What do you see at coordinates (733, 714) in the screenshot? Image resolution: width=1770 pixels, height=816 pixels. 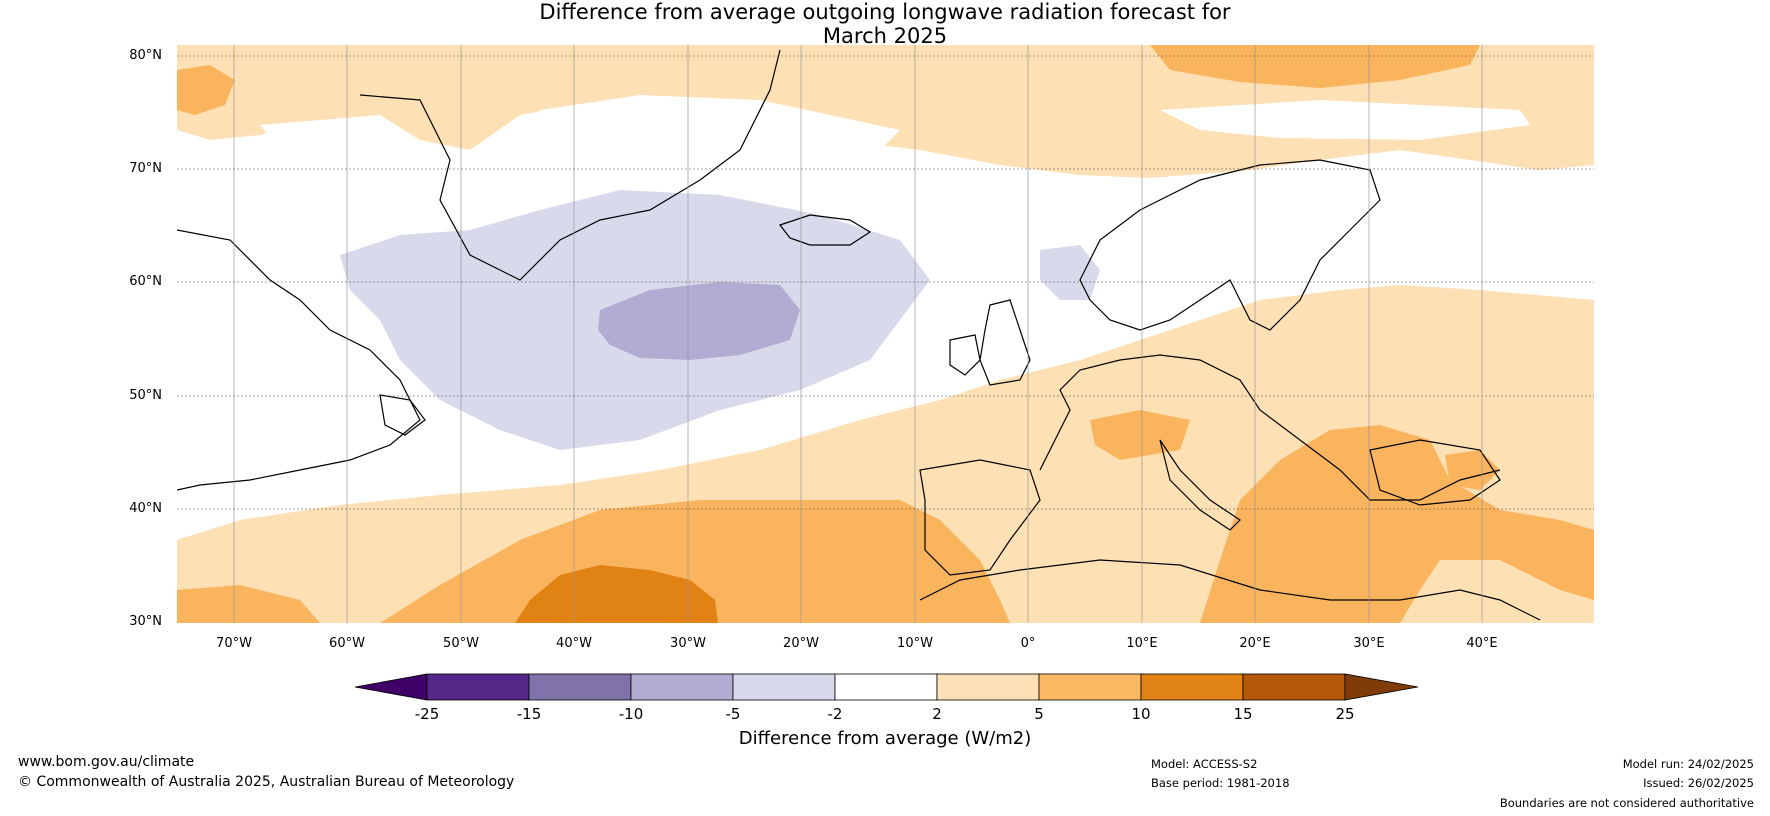 I see `colorbar-tick-3: -5` at bounding box center [733, 714].